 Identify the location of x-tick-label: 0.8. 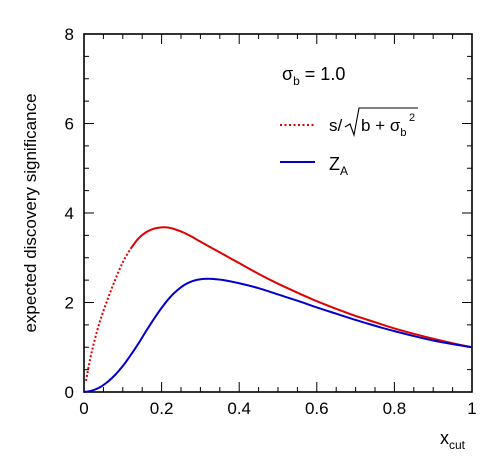
(395, 408).